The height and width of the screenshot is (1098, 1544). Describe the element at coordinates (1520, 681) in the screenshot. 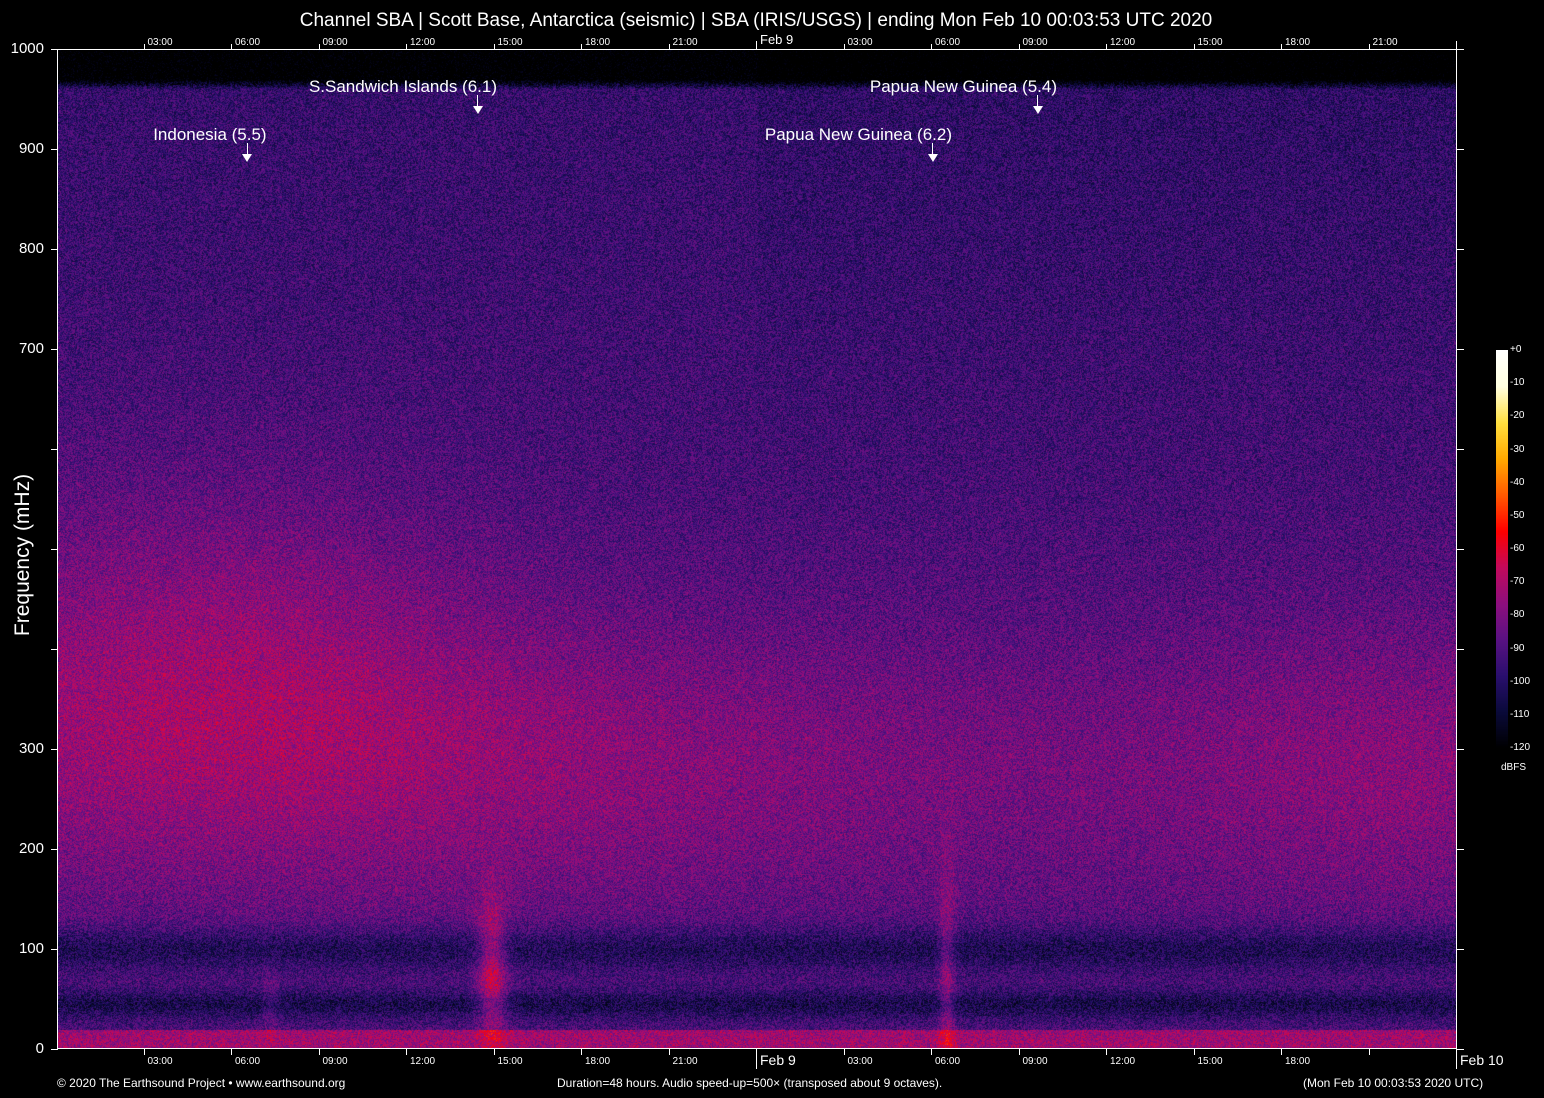

I see `colorbar-tick-label: -100` at that location.